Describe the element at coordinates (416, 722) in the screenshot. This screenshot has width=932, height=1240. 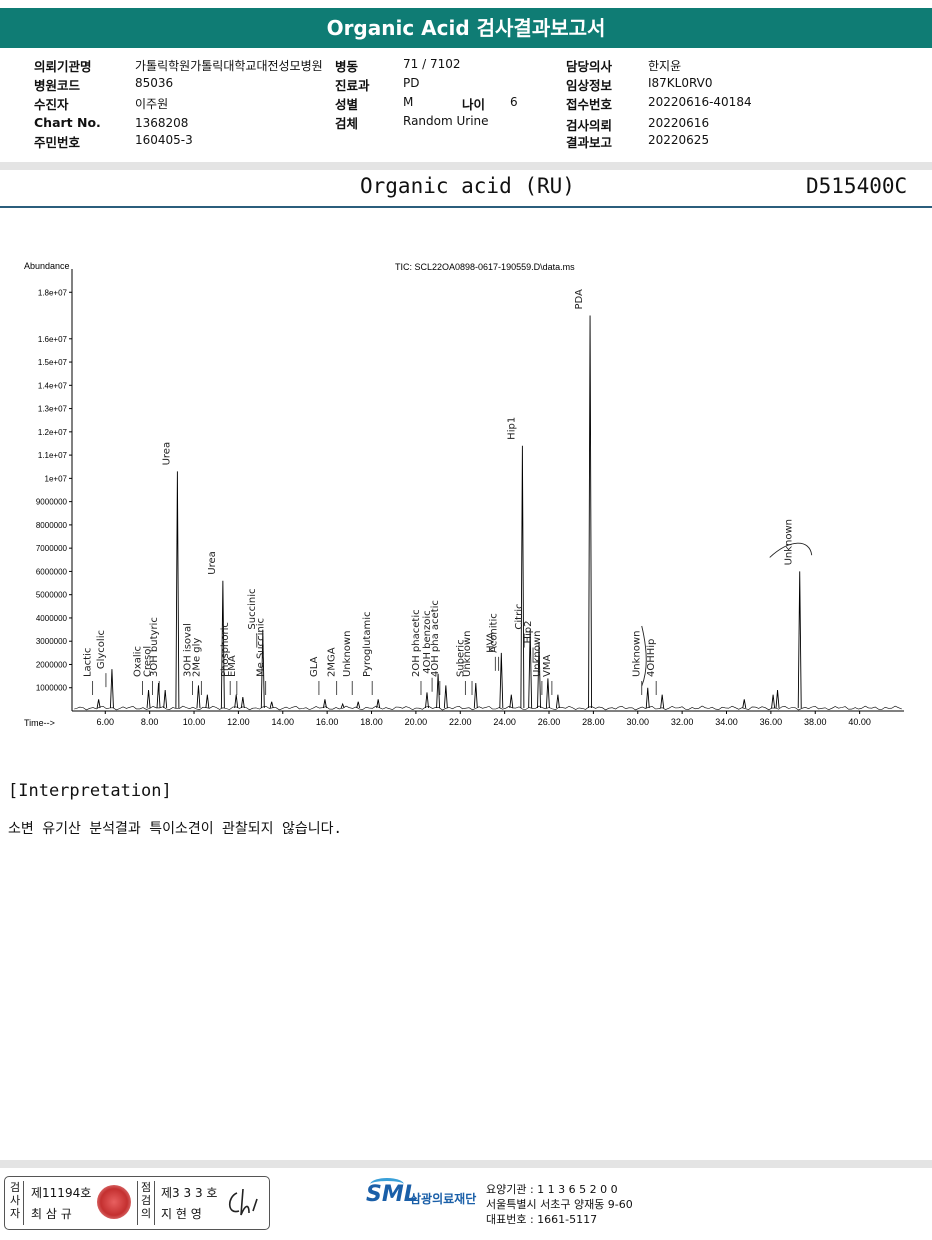
I see `x-tick-label: 20.00` at that location.